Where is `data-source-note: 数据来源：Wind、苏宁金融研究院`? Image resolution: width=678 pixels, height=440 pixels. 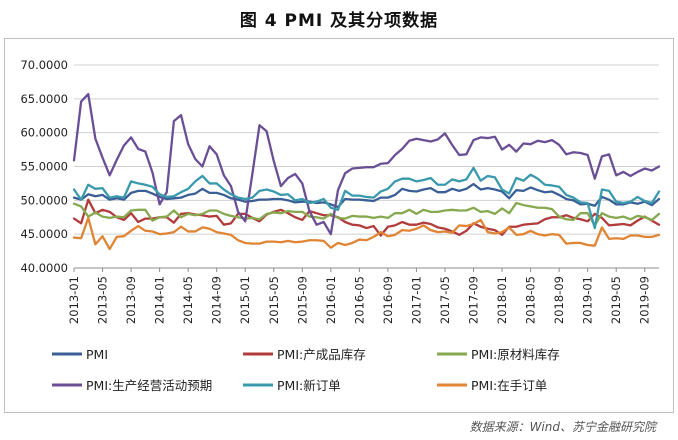 data-source-note: 数据来源：Wind、苏宁金融研究院 is located at coordinates (562, 427).